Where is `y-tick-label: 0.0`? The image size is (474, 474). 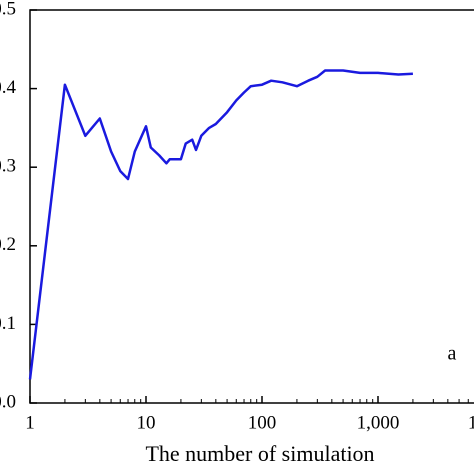 y-tick-label: 0.0 is located at coordinates (8, 401).